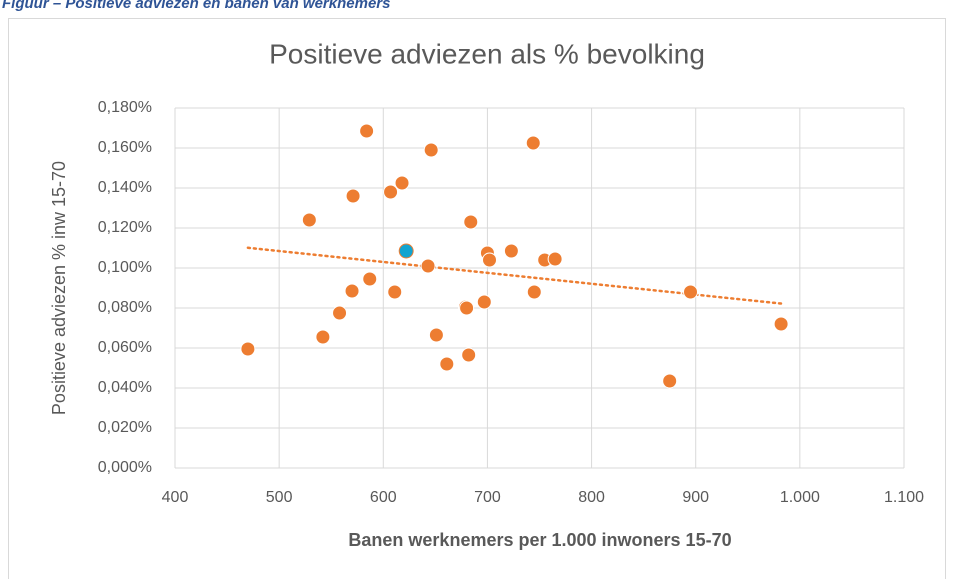 The width and height of the screenshot is (954, 584). I want to click on y-axis-label: Positieve adviezen % inw 15-70, so click(59, 288).